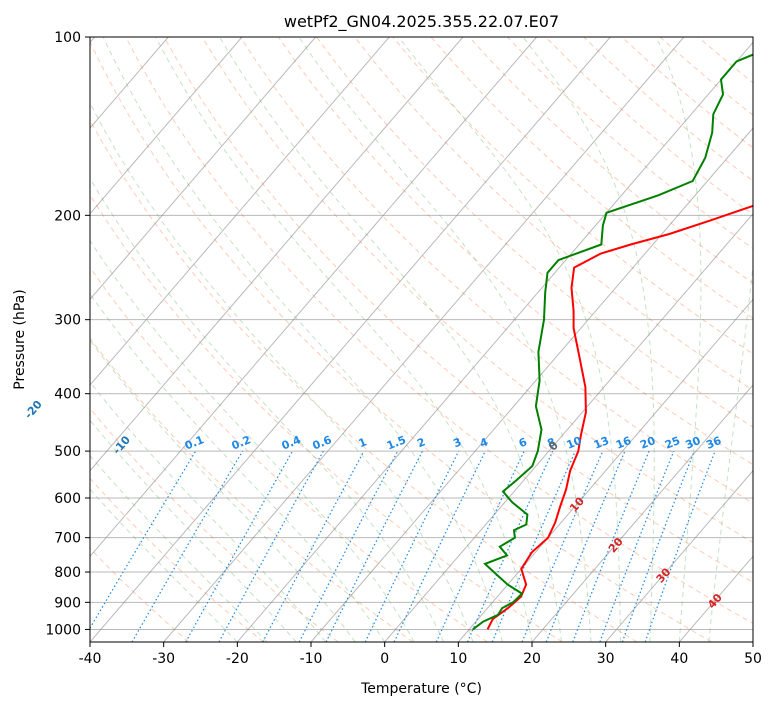  What do you see at coordinates (532, 659) in the screenshot?
I see `x-tick-label: 20` at bounding box center [532, 659].